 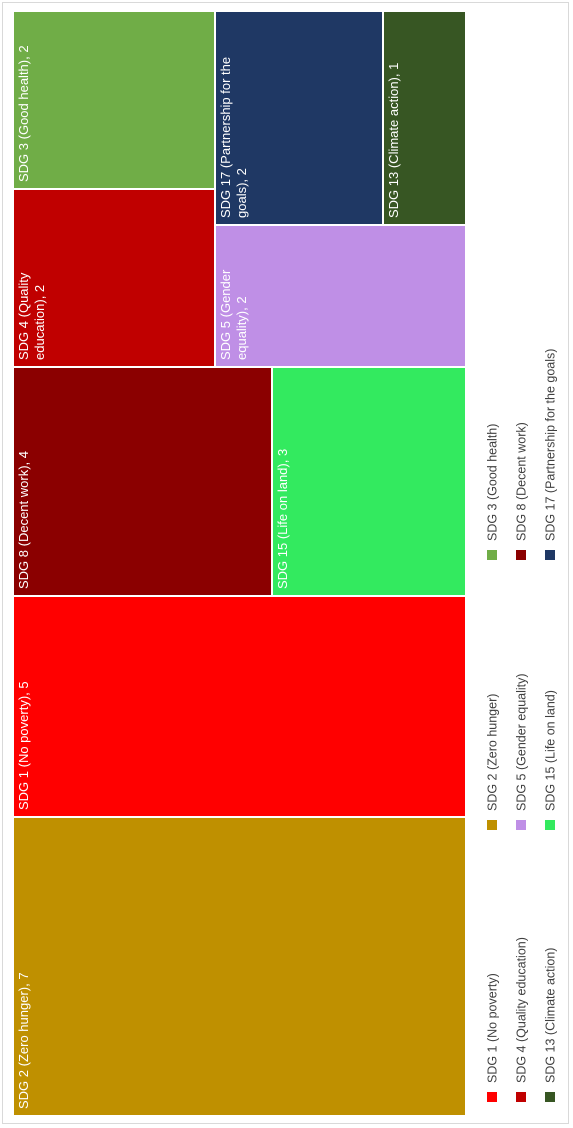 I want to click on tile-sdg13: SDG 13 (Climate action), 1, so click(x=424, y=118).